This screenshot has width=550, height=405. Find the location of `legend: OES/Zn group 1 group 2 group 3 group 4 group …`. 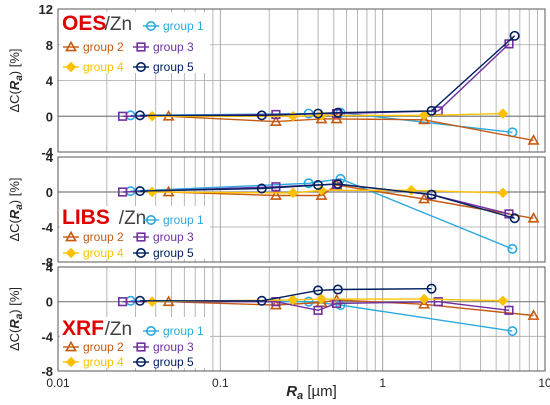

legend: OES/Zn group 1 group 2 group 3 group 4 group … is located at coordinates (135, 43).